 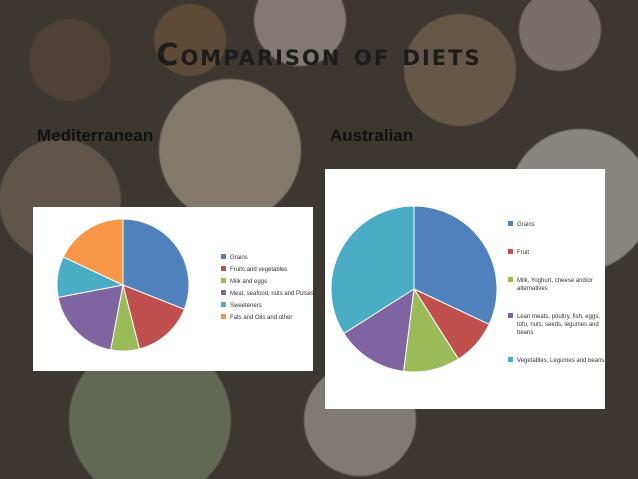 What do you see at coordinates (95, 135) in the screenshot?
I see `mediterranean-label: Mediterranean` at bounding box center [95, 135].